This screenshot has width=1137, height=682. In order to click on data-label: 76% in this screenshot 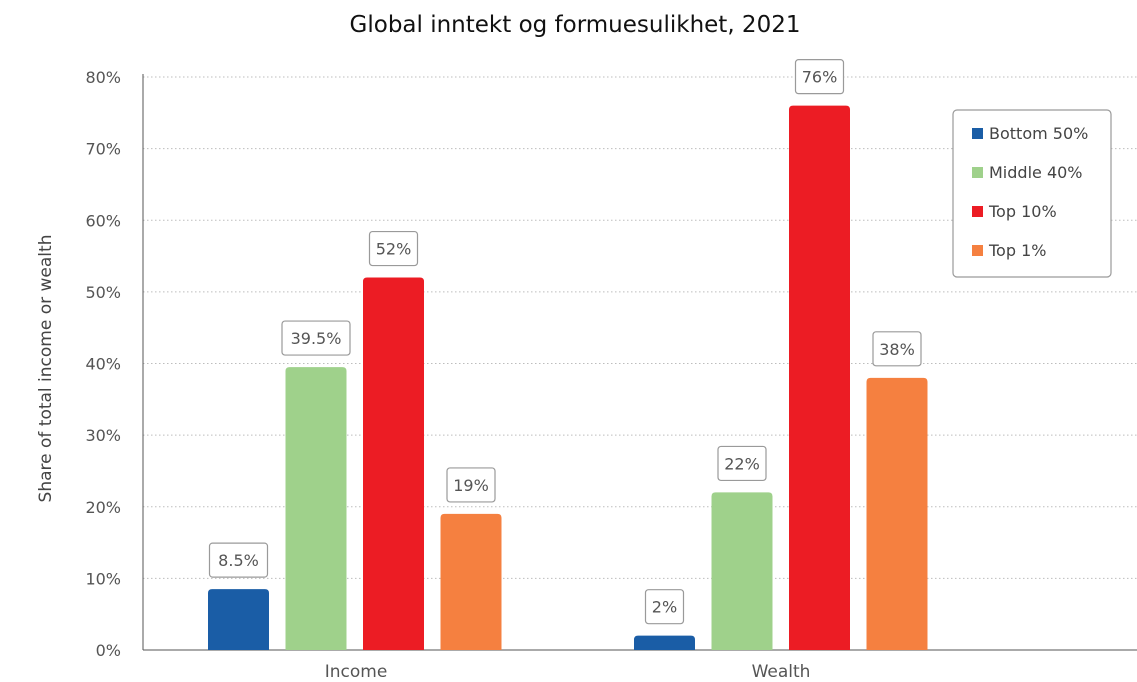, I will do `click(820, 77)`.